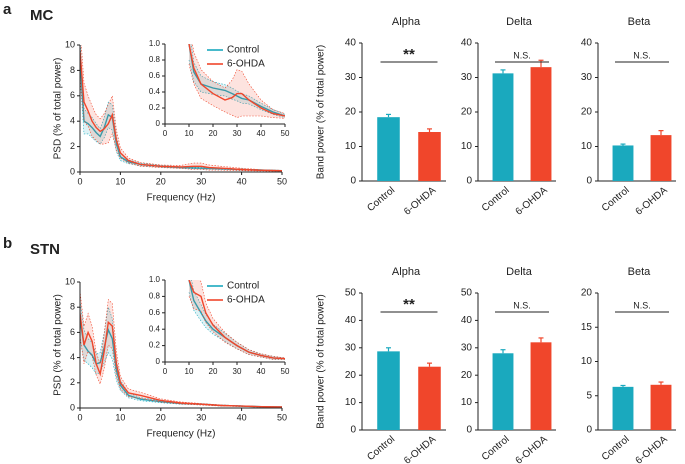  What do you see at coordinates (321, 361) in the screenshot?
I see `y-axis-label: Band power (% of total power)` at bounding box center [321, 361].